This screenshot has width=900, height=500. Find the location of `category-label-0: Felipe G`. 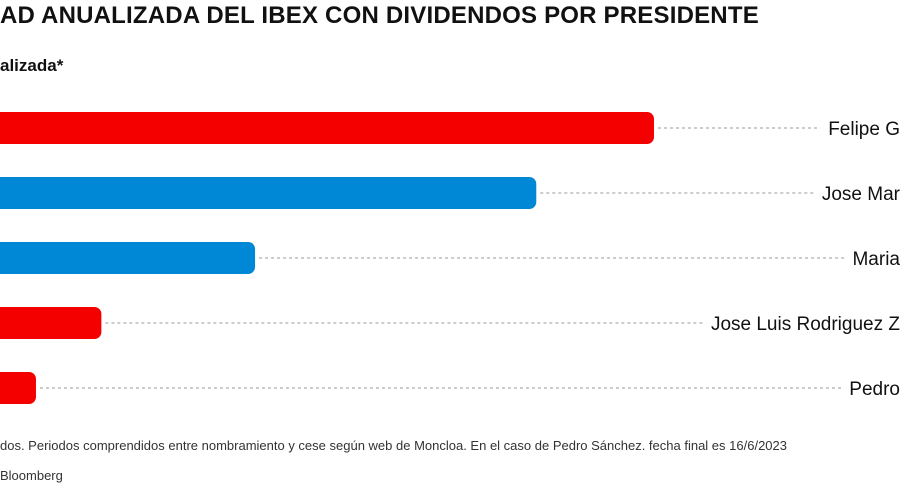

category-label-0: Felipe G is located at coordinates (864, 129).